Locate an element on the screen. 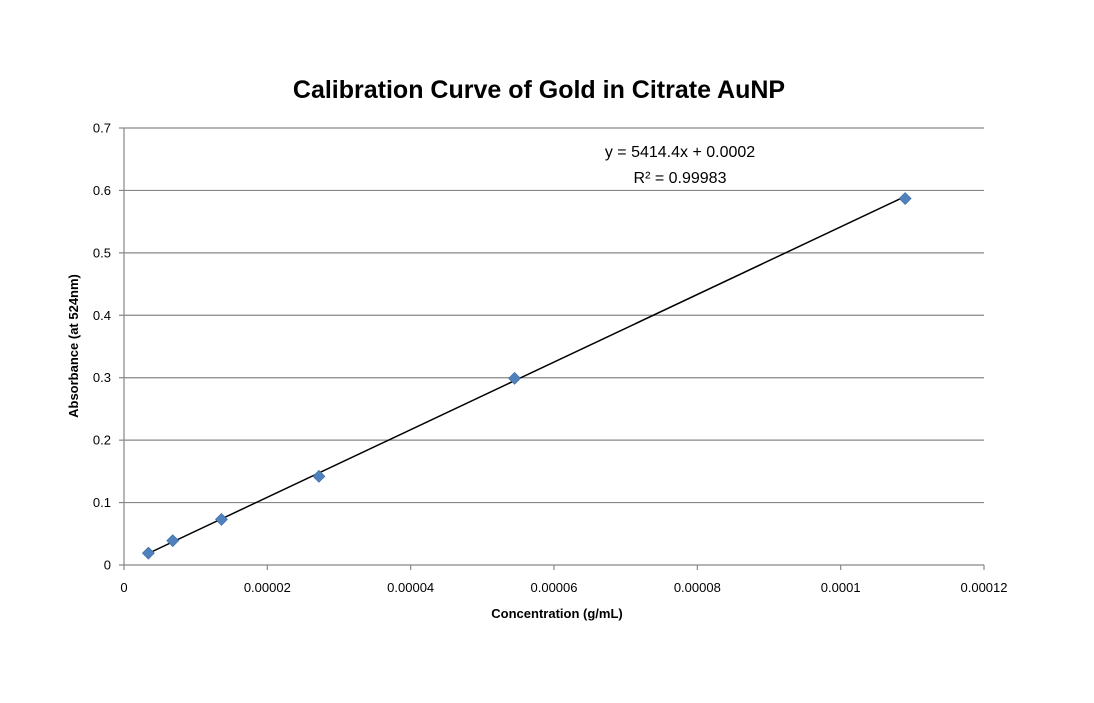  x-tick-label: 0.00008 is located at coordinates (697, 587).